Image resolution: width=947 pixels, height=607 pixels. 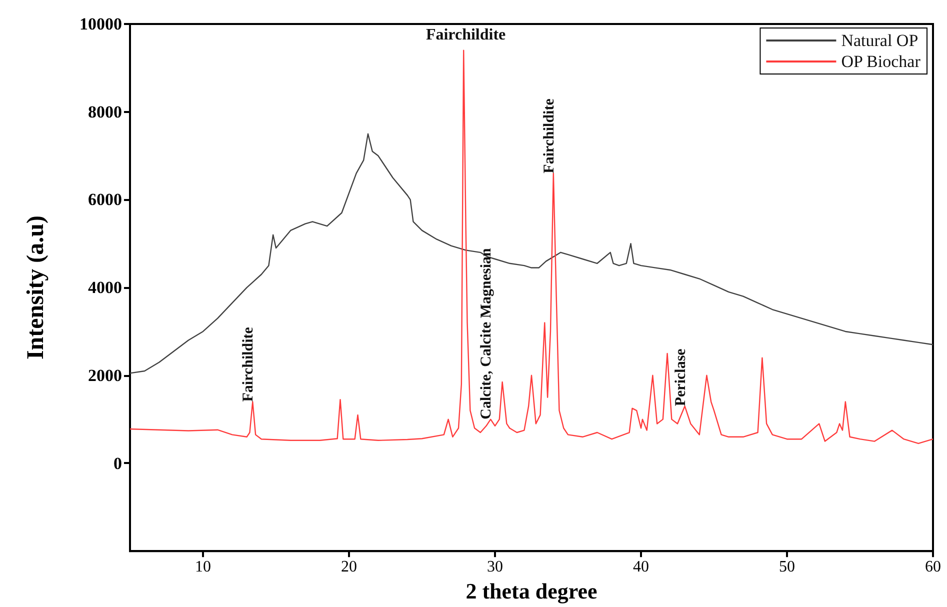 What do you see at coordinates (641, 567) in the screenshot?
I see `x-tick-label: 40` at bounding box center [641, 567].